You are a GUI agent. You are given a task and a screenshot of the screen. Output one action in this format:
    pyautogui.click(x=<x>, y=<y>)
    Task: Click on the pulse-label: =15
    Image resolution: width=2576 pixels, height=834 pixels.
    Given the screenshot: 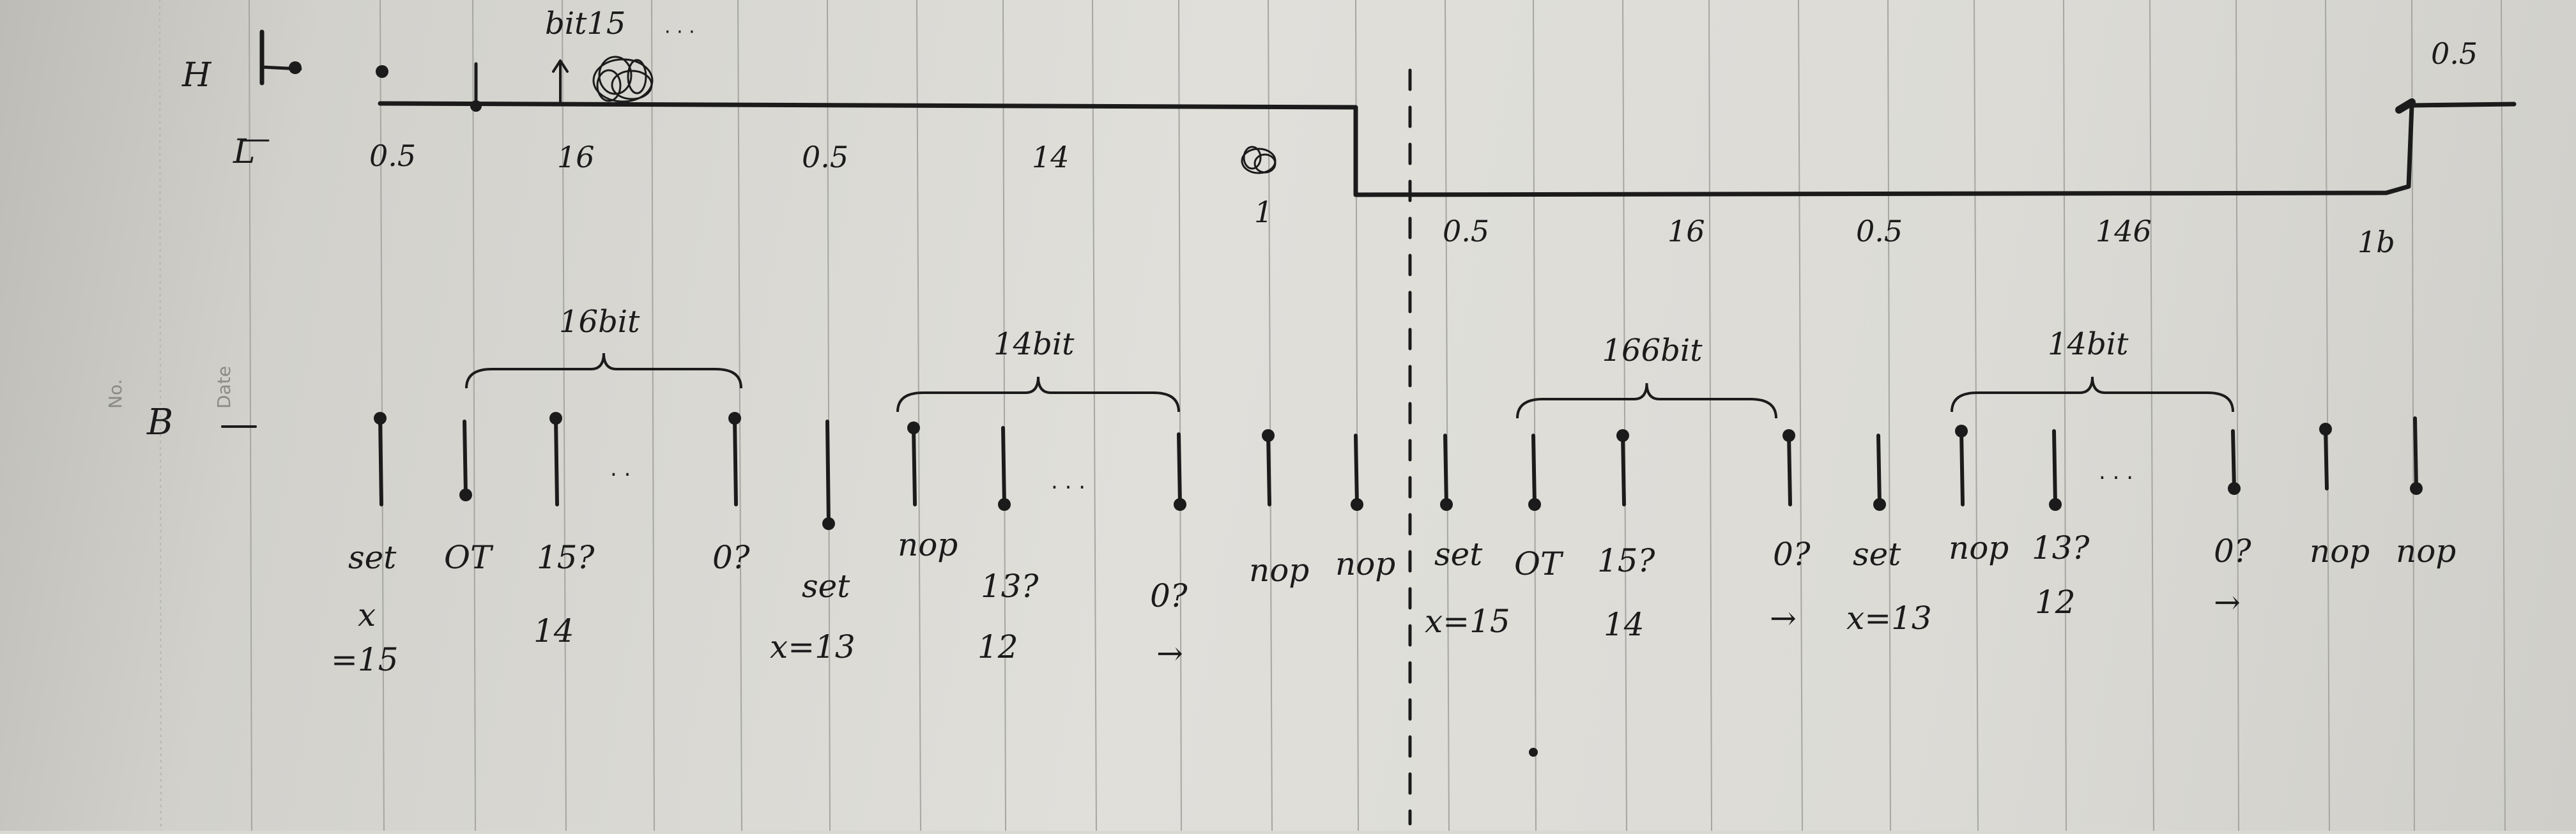 What is the action you would take?
    pyautogui.click(x=365, y=659)
    